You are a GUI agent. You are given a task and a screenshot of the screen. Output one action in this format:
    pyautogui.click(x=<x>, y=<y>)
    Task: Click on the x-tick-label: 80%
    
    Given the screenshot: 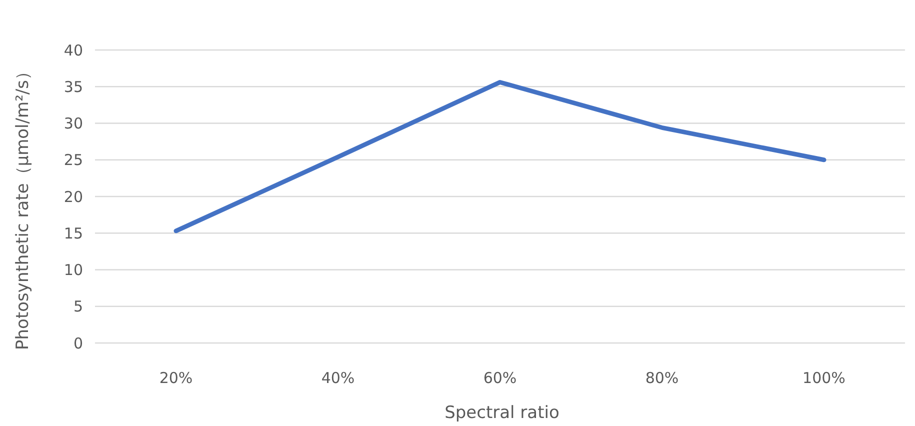 What is the action you would take?
    pyautogui.click(x=662, y=378)
    